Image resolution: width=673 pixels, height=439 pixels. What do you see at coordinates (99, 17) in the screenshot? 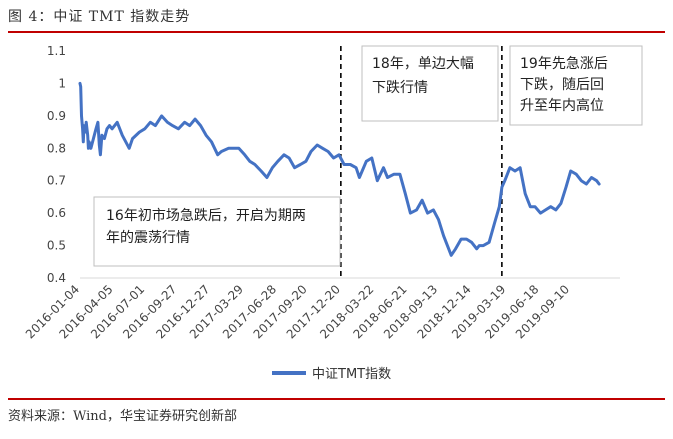
I see `figure-title: 图 4：中证 TMT 指数走势` at bounding box center [99, 17].